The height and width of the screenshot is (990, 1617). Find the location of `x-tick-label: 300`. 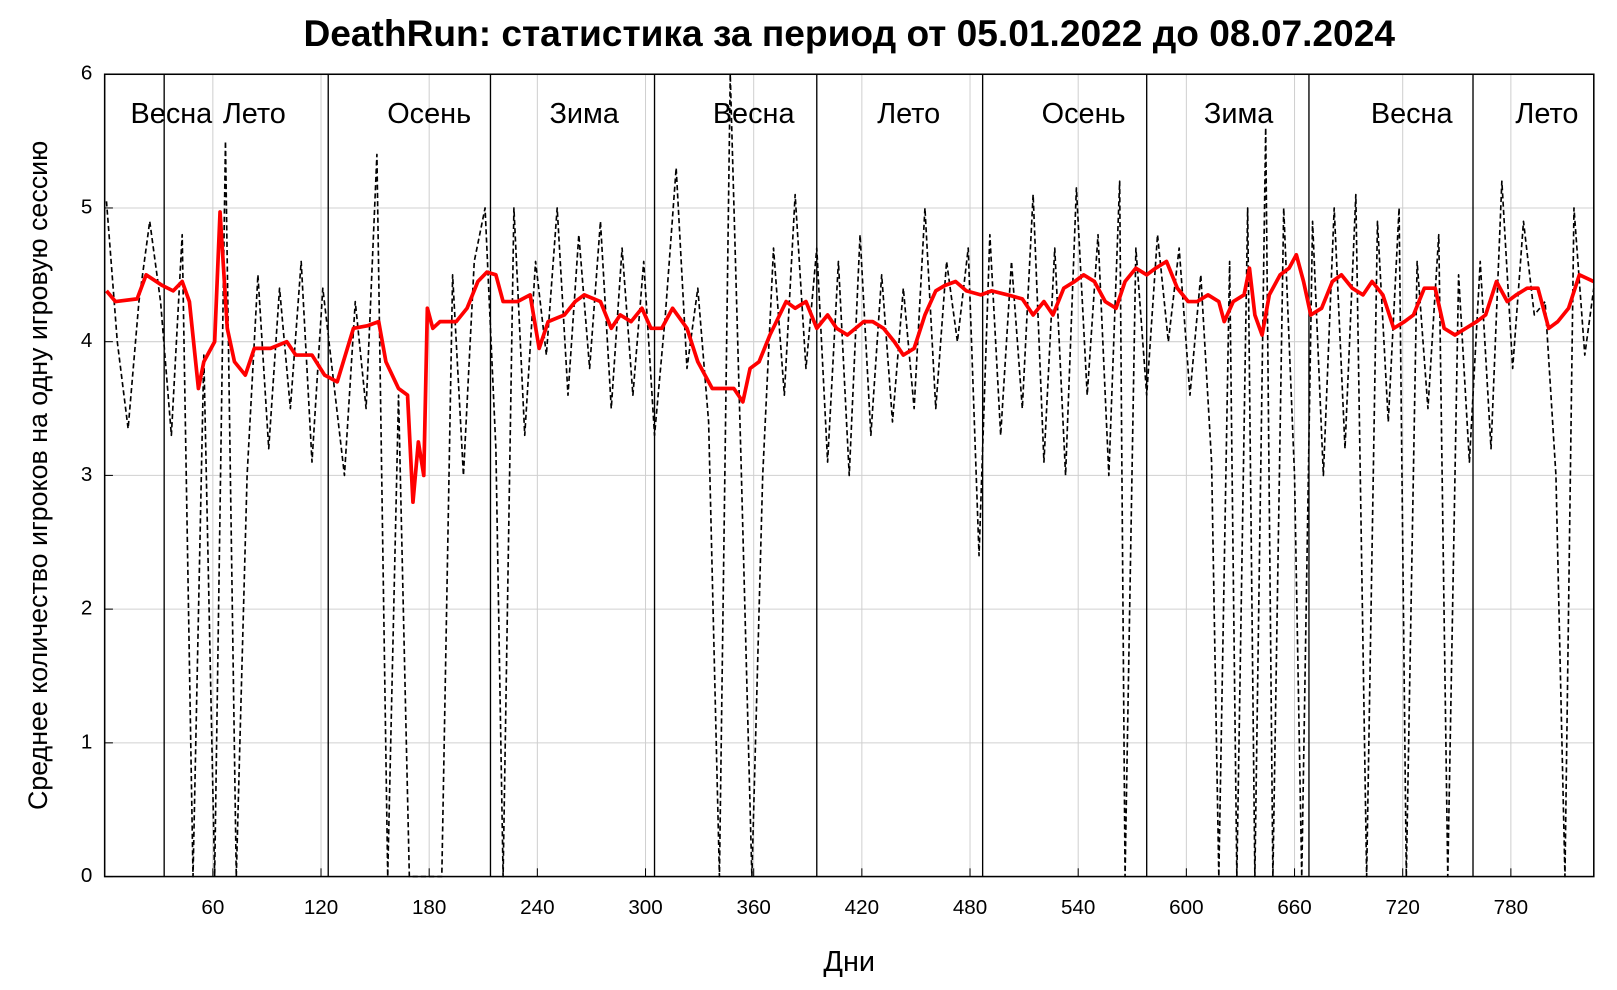

x-tick-label: 300 is located at coordinates (645, 907).